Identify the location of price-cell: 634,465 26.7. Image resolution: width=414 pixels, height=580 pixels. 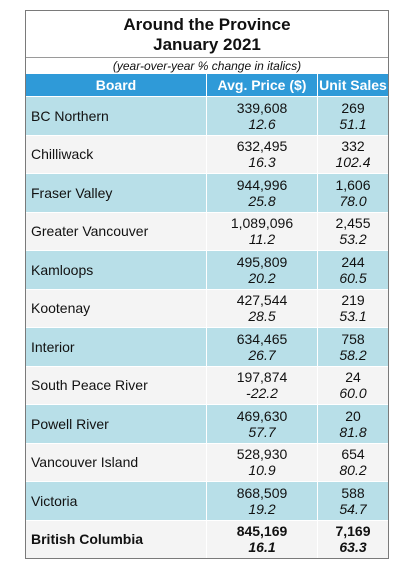
(261, 347).